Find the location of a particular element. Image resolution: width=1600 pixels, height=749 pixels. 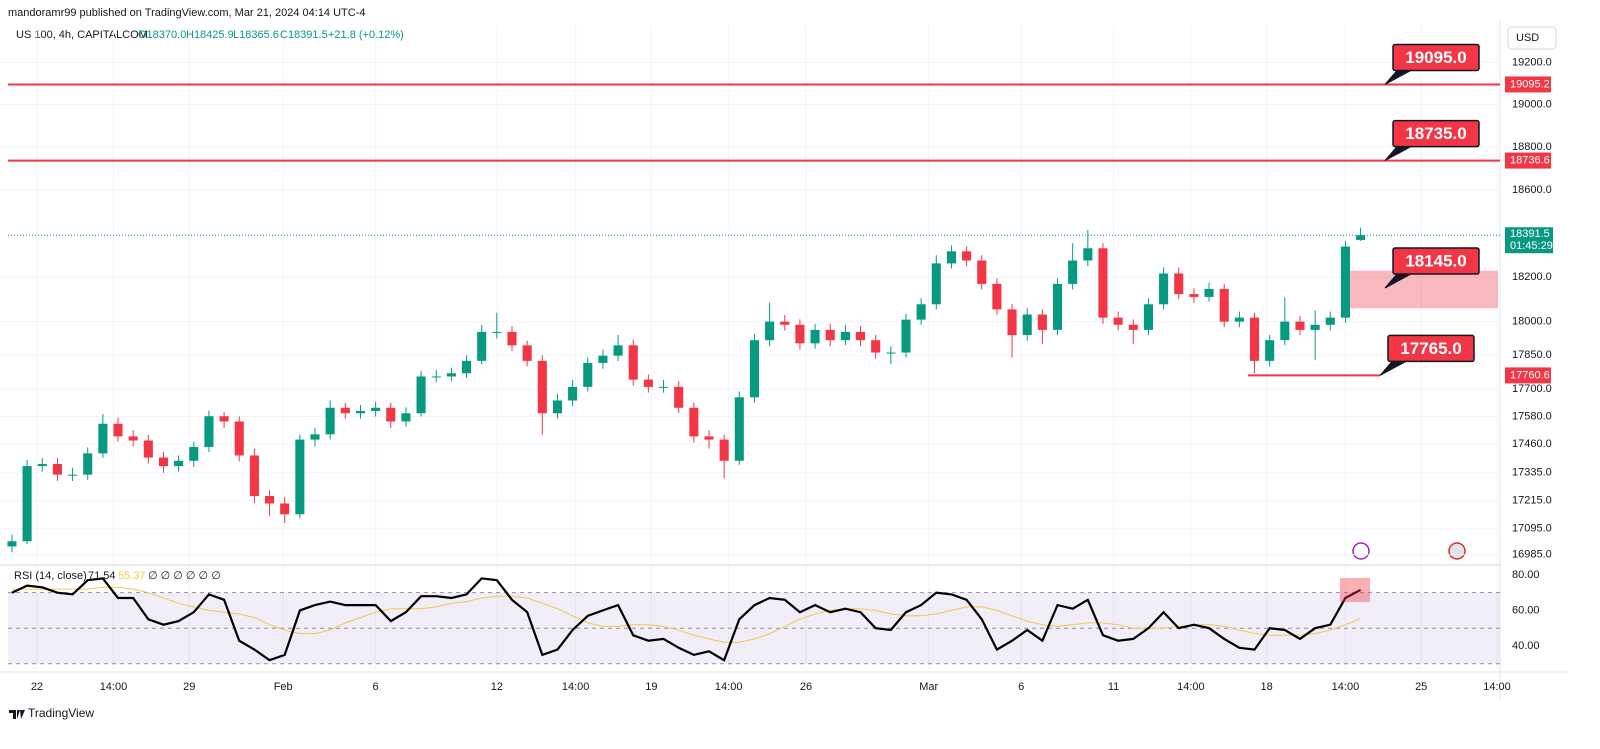

logo-mark is located at coordinates (17, 714).